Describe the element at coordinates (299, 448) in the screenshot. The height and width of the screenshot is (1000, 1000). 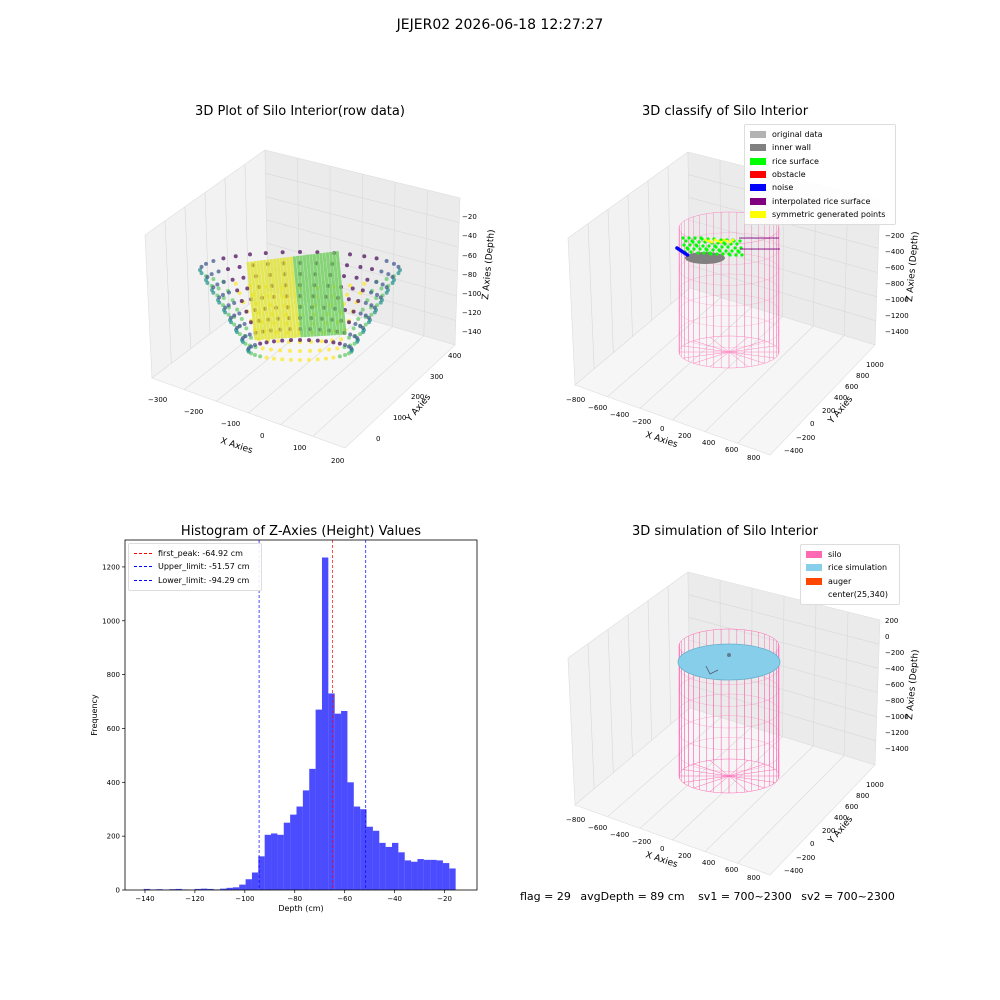
I see `plot1-xtick: 100` at that location.